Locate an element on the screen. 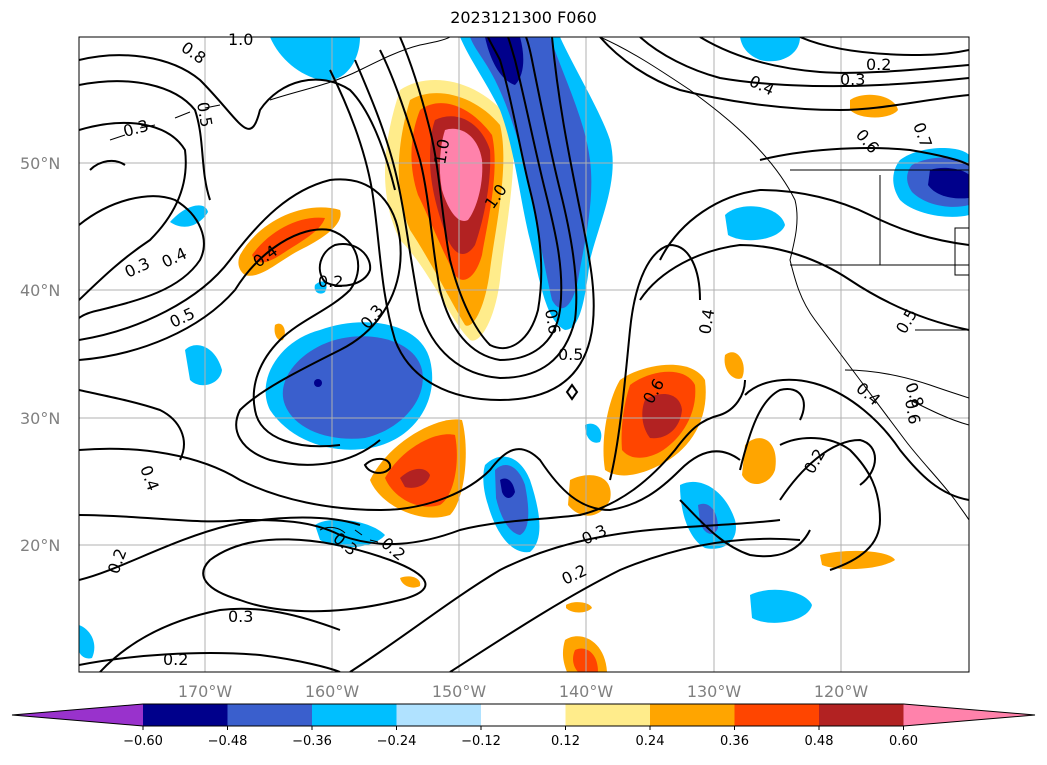 This screenshot has height=765, width=1047. lat-label: 30°N is located at coordinates (40, 418).